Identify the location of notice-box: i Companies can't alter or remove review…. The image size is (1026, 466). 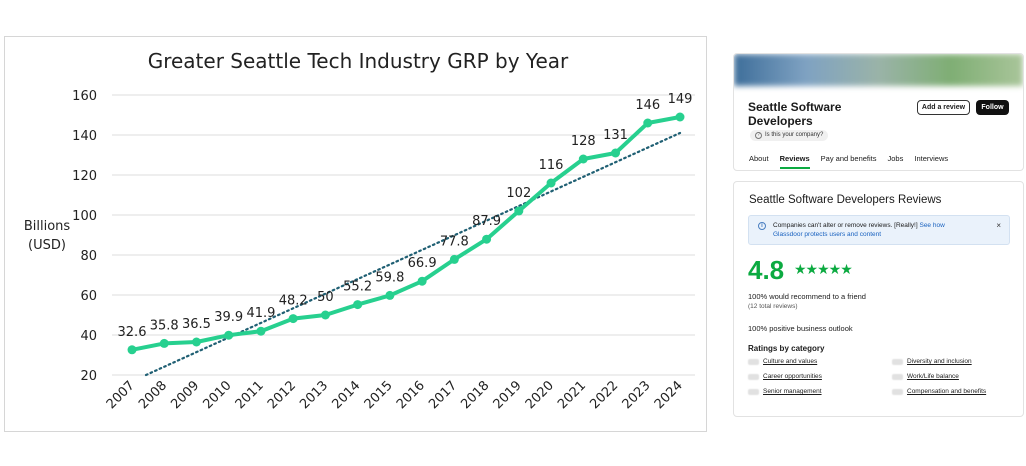
(879, 230).